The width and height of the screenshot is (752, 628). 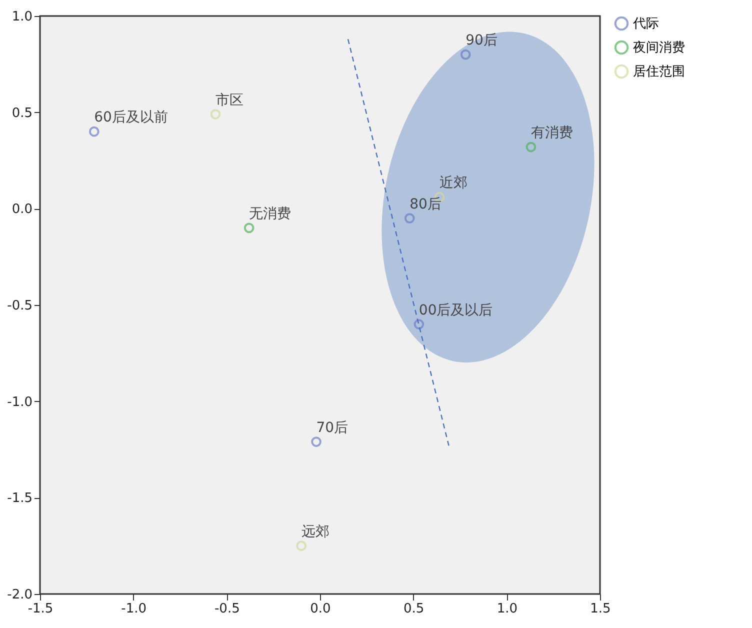 I want to click on annotation: 有消费, so click(x=551, y=133).